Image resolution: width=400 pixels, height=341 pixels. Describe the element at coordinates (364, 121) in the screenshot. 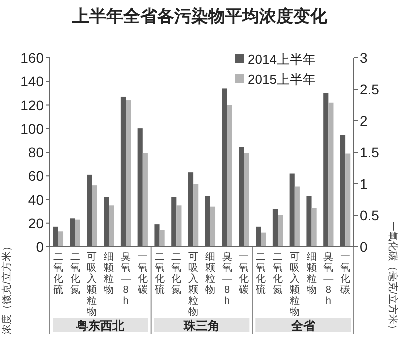

I see `y2-tick-label: 2` at that location.